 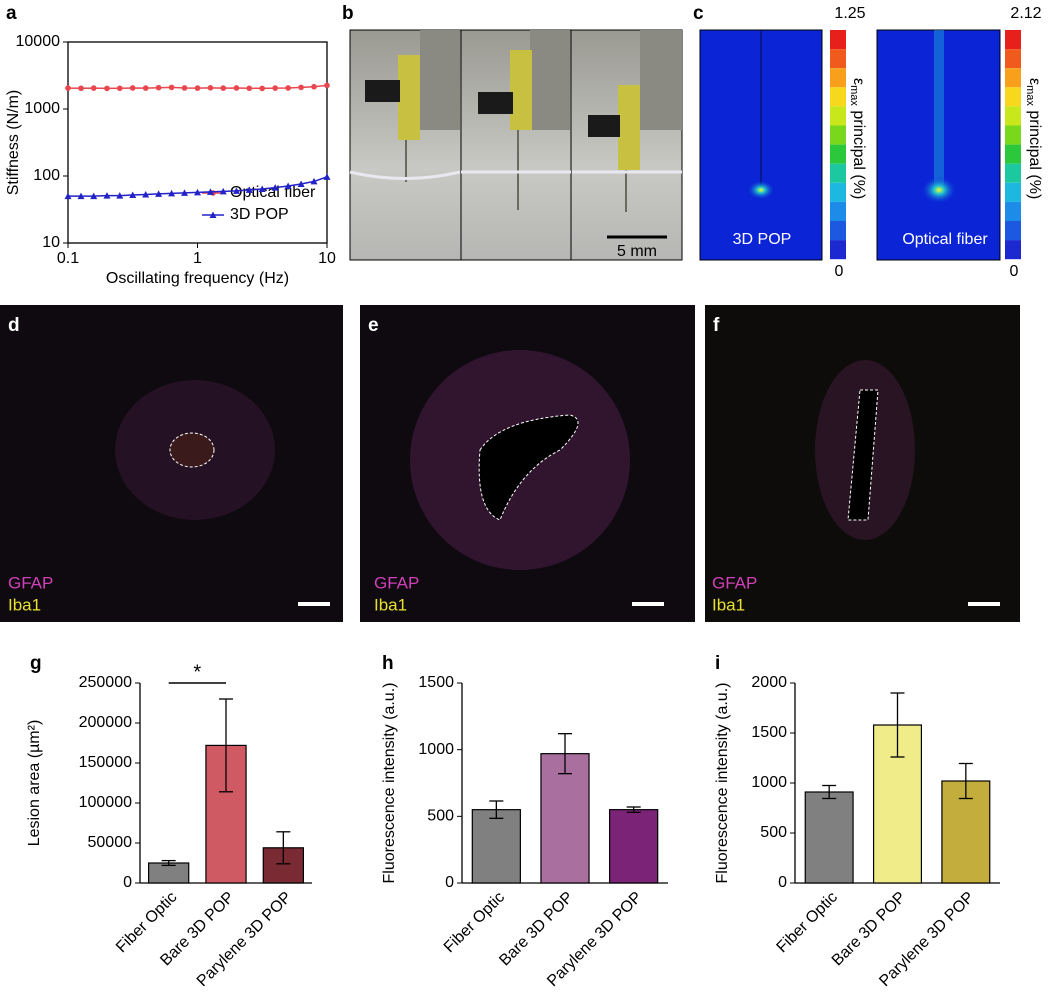 I want to click on x-tick-label: Parylene 3D POP, so click(x=244, y=939).